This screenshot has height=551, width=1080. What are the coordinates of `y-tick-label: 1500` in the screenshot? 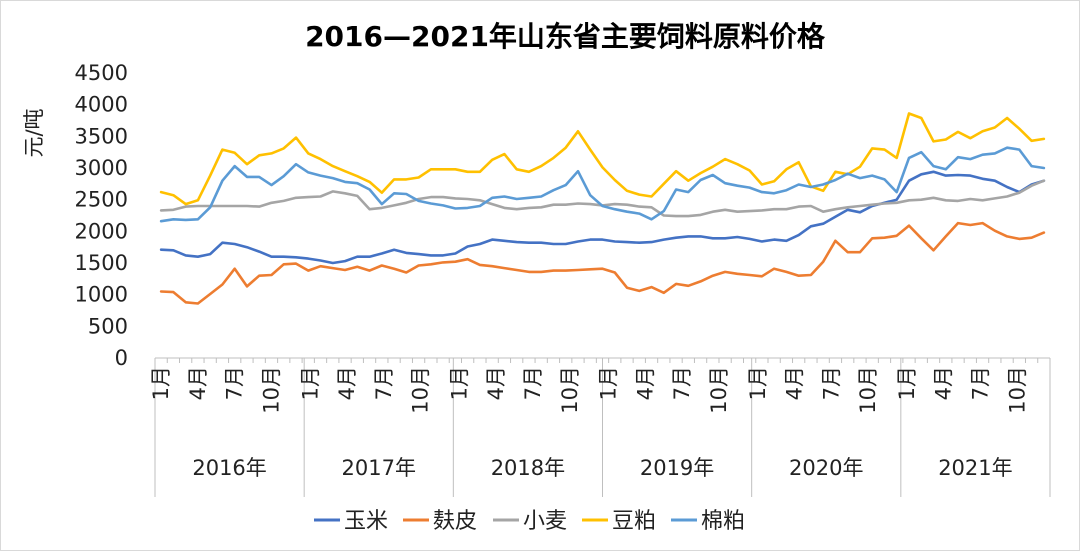 It's located at (101, 263).